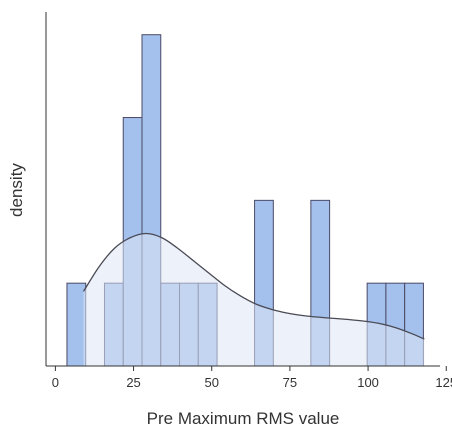 Image resolution: width=452 pixels, height=437 pixels. Describe the element at coordinates (368, 382) in the screenshot. I see `x-tick-label-100: 100` at that location.